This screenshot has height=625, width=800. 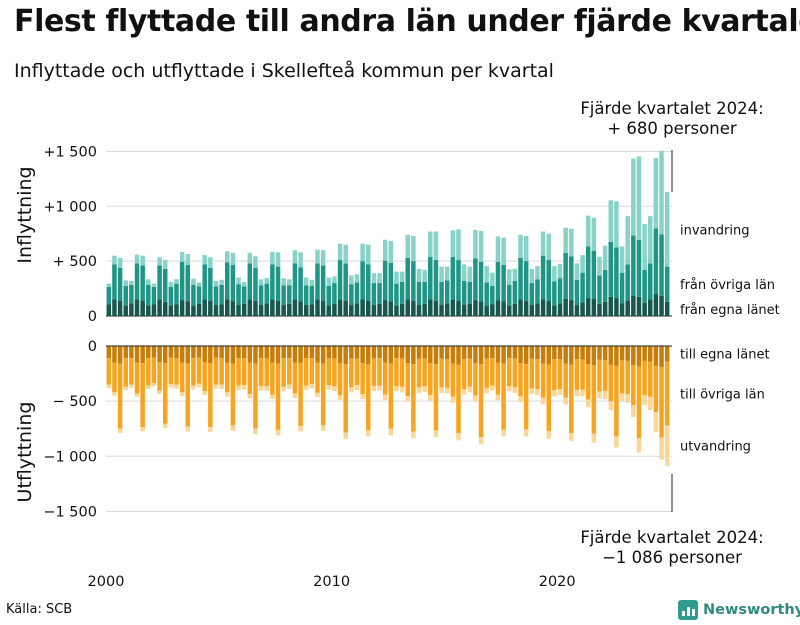 What do you see at coordinates (730, 310) in the screenshot?
I see `in-series-label: från egna länet` at bounding box center [730, 310].